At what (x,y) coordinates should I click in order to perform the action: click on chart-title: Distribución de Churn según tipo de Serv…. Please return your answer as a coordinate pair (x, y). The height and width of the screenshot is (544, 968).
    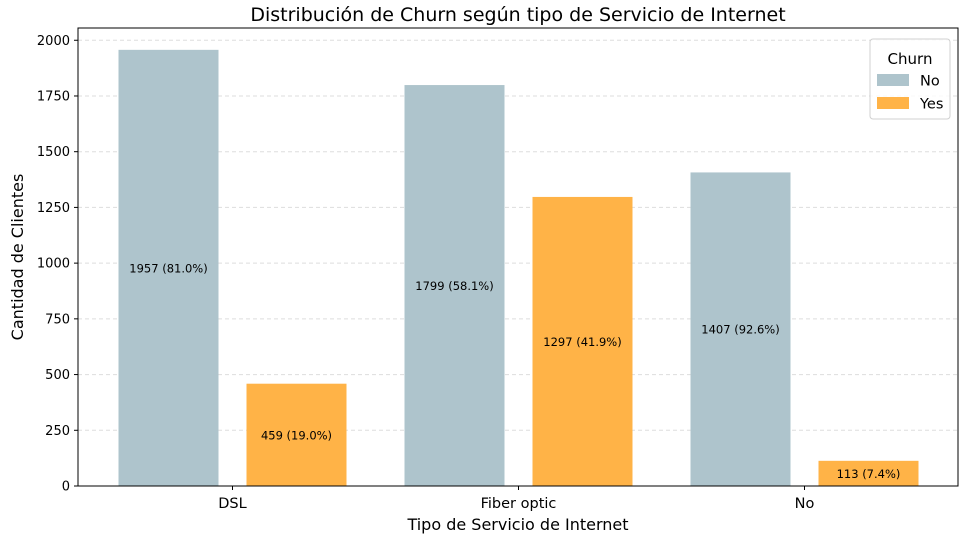
    Looking at the image, I should click on (517, 15).